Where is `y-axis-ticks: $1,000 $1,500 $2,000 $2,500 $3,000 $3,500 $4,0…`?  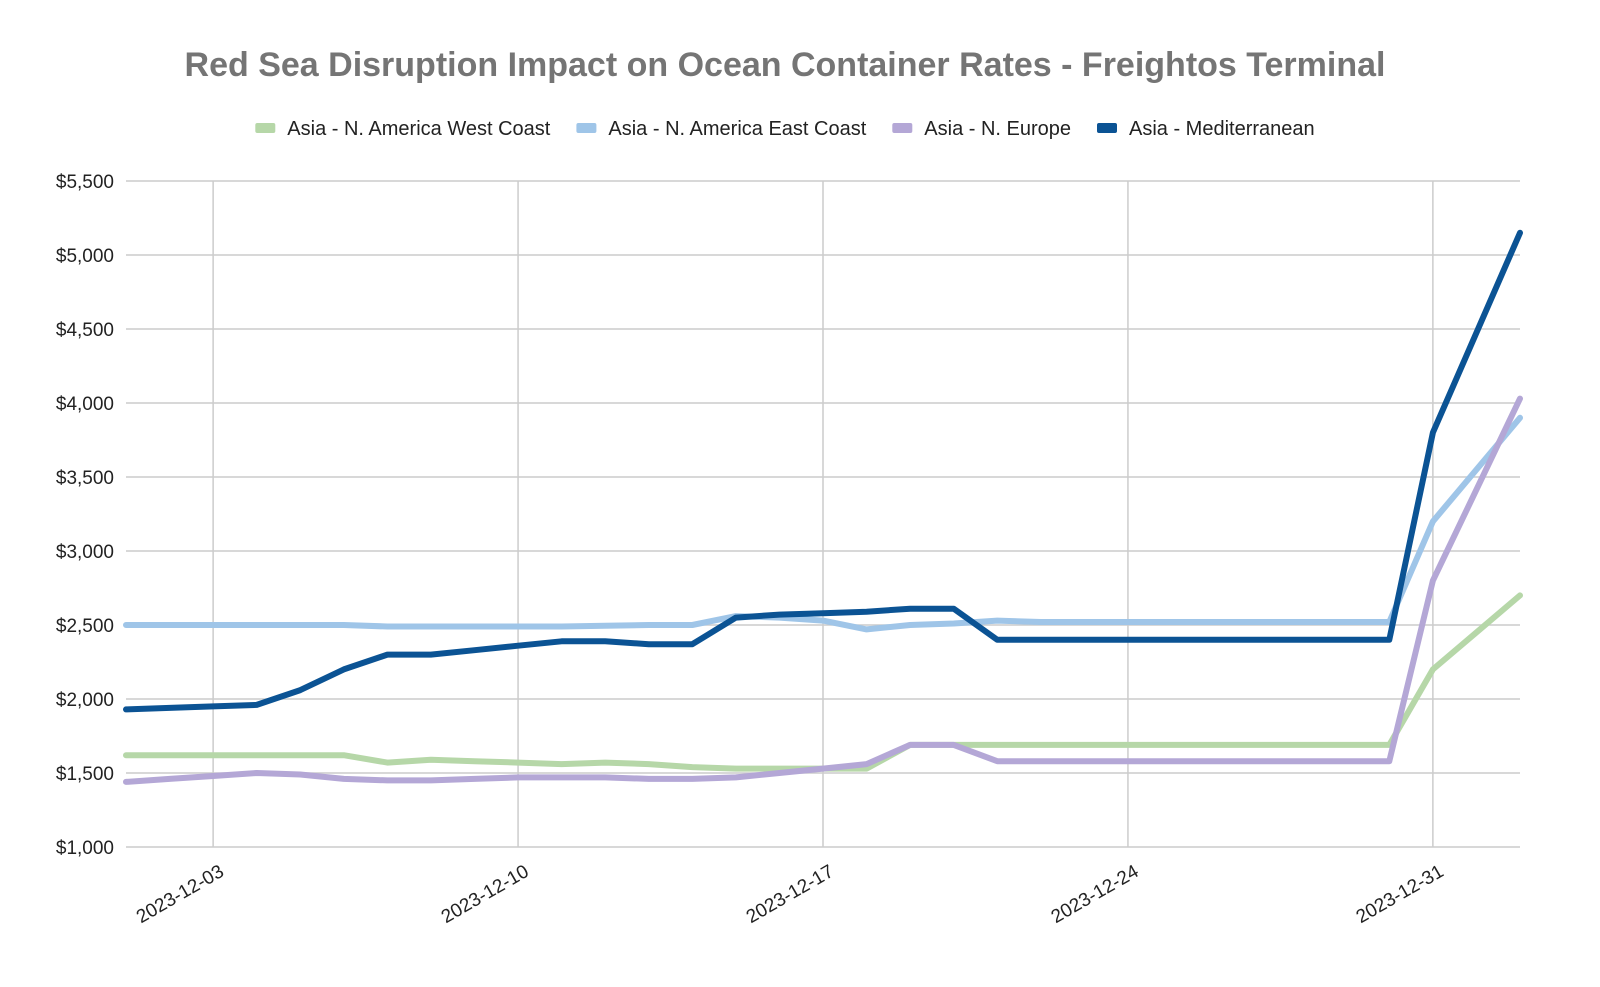 y-axis-ticks: $1,000 $1,500 $2,000 $2,500 $3,000 $3,500 $4,0… is located at coordinates (85, 515).